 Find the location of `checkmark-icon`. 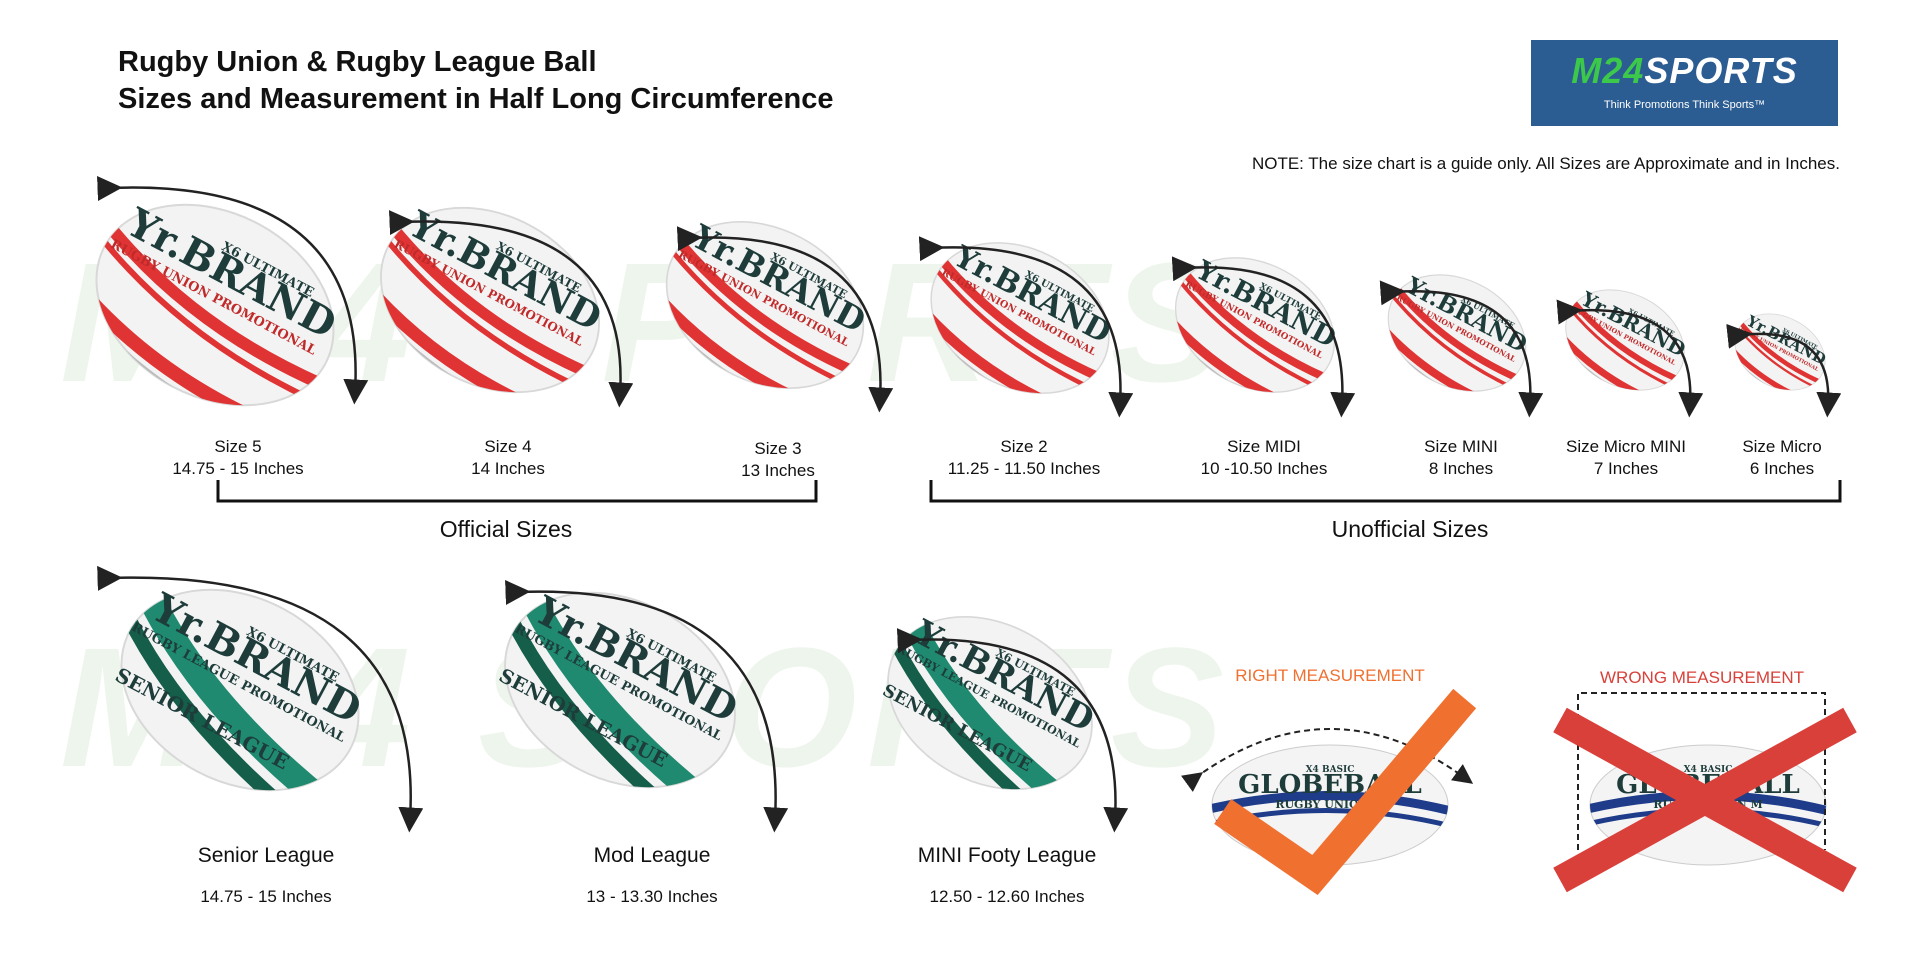

checkmark-icon is located at coordinates (1345, 792).